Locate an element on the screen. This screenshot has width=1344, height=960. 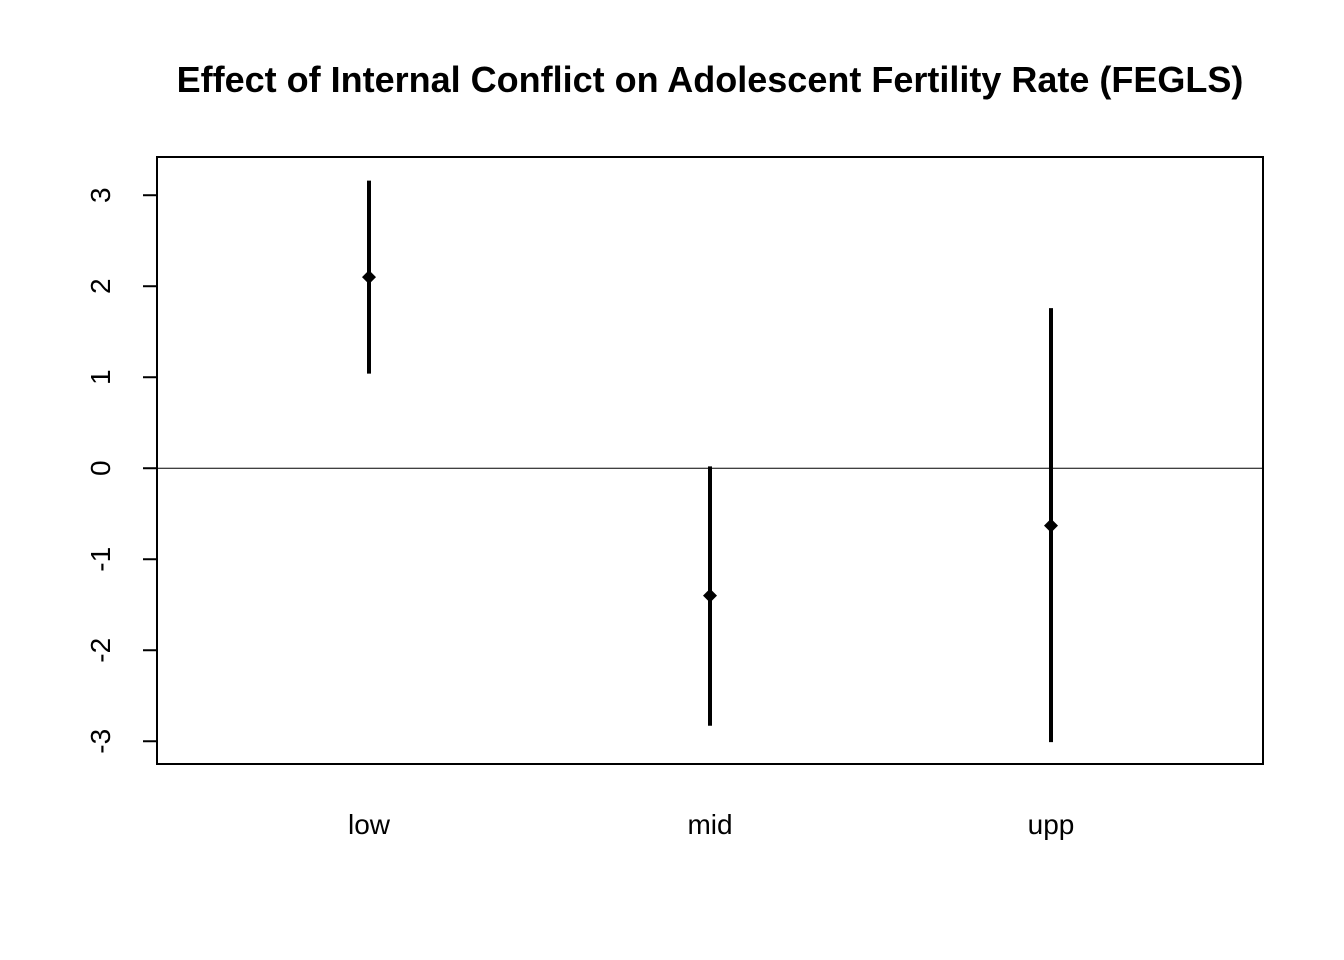
y-tick-label: 3 is located at coordinates (100, 195).